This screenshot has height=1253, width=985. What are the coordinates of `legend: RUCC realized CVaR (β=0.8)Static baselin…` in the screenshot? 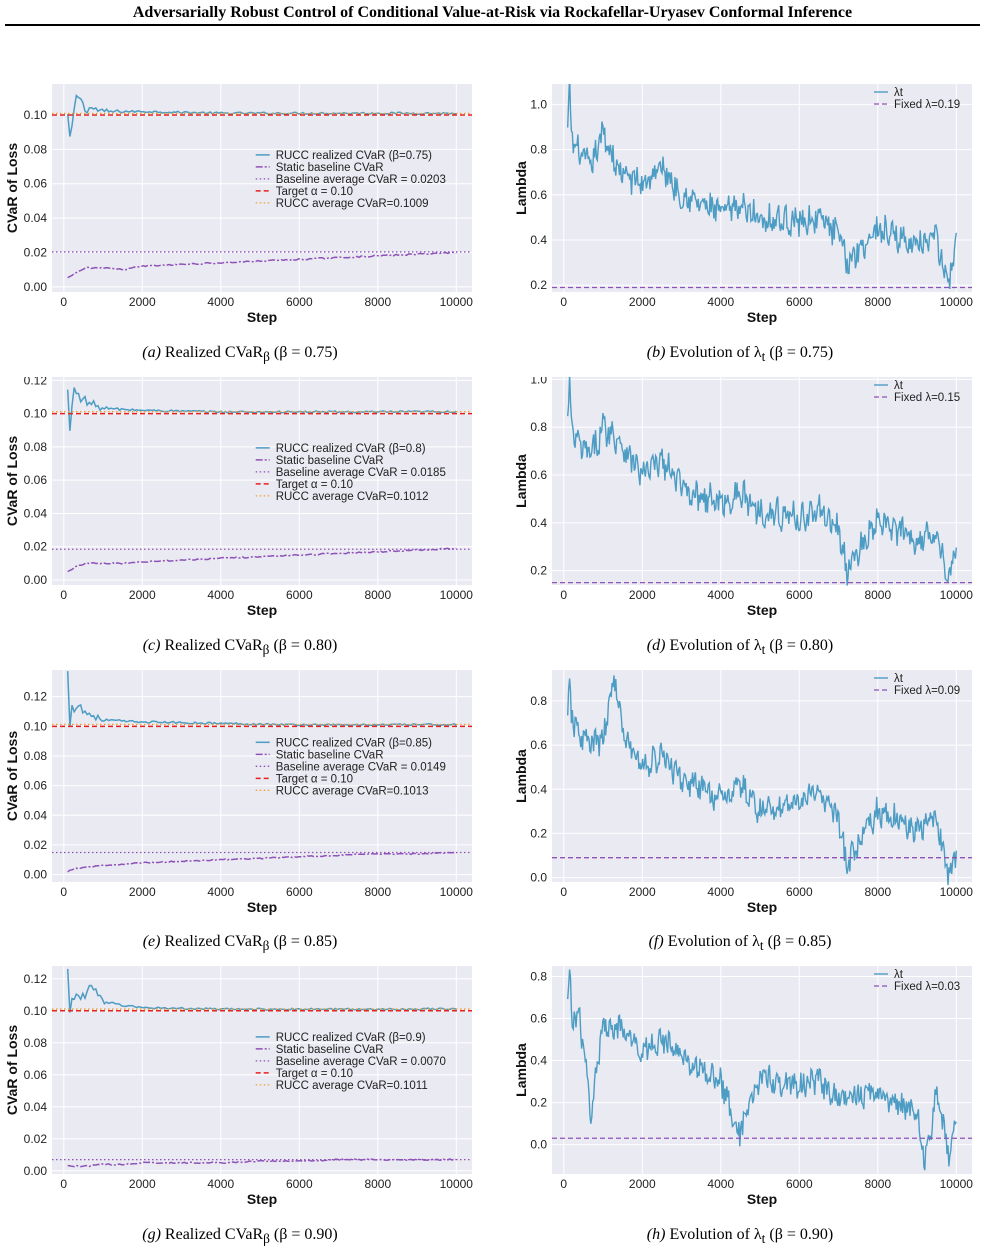 It's located at (350, 473).